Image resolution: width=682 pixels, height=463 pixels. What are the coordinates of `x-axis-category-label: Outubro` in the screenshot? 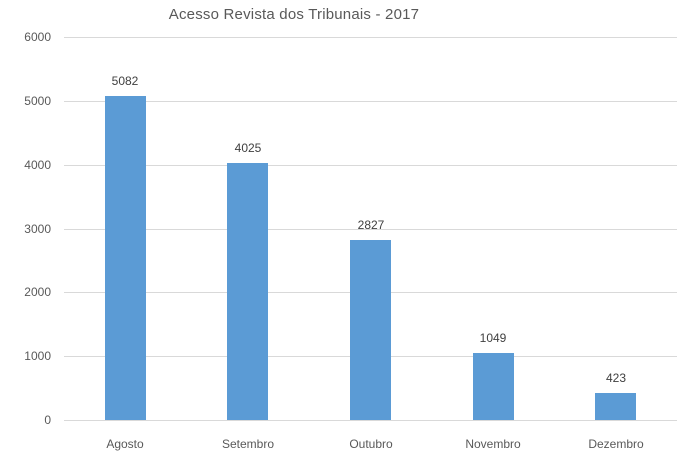 It's located at (371, 444).